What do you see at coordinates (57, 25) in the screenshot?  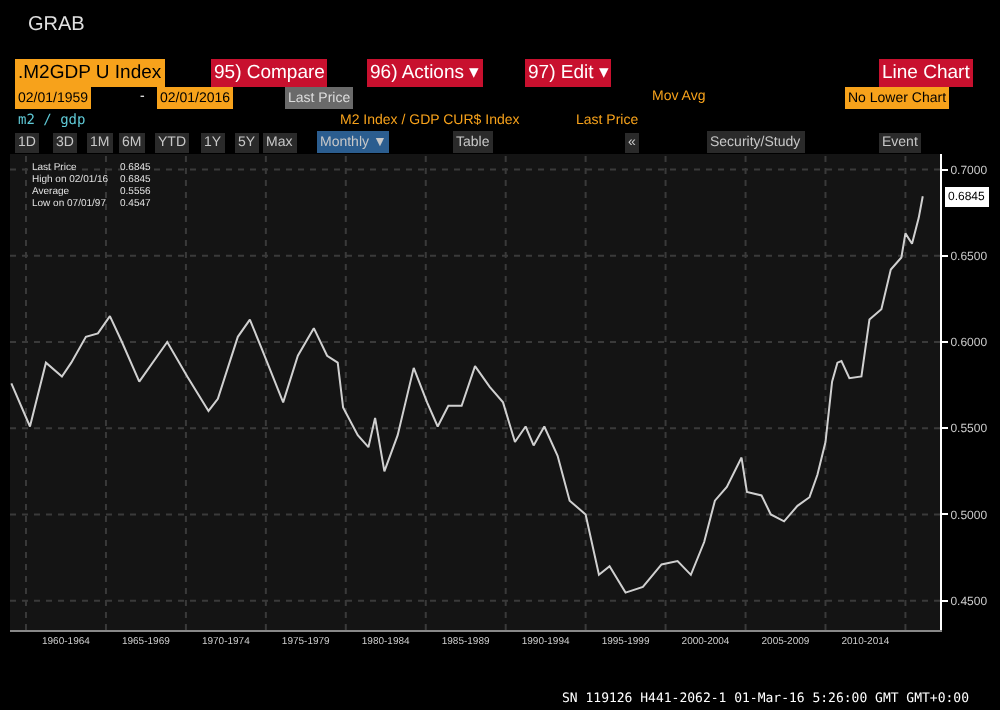 I see `chart-title: GRAB` at bounding box center [57, 25].